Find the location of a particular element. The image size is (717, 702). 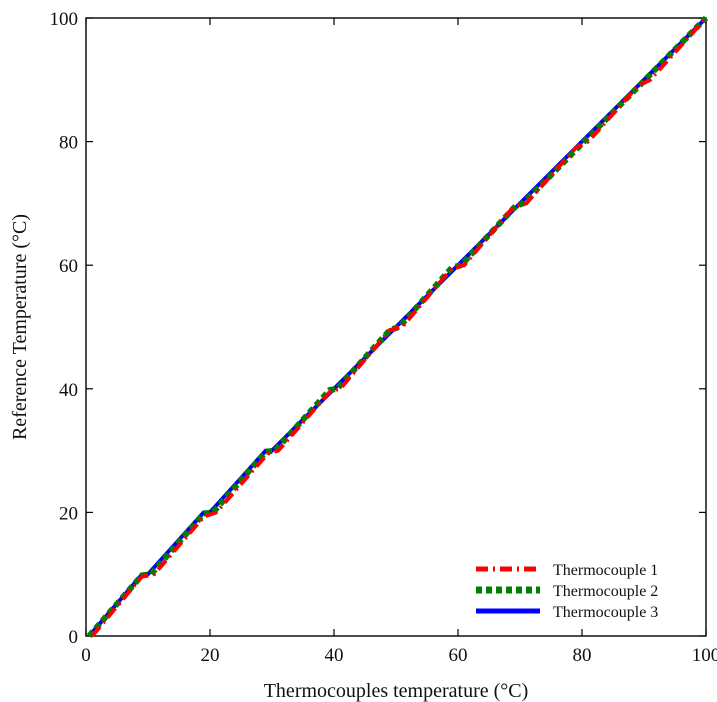

x-axis-title: Thermocouples temperature (°C) is located at coordinates (396, 691).